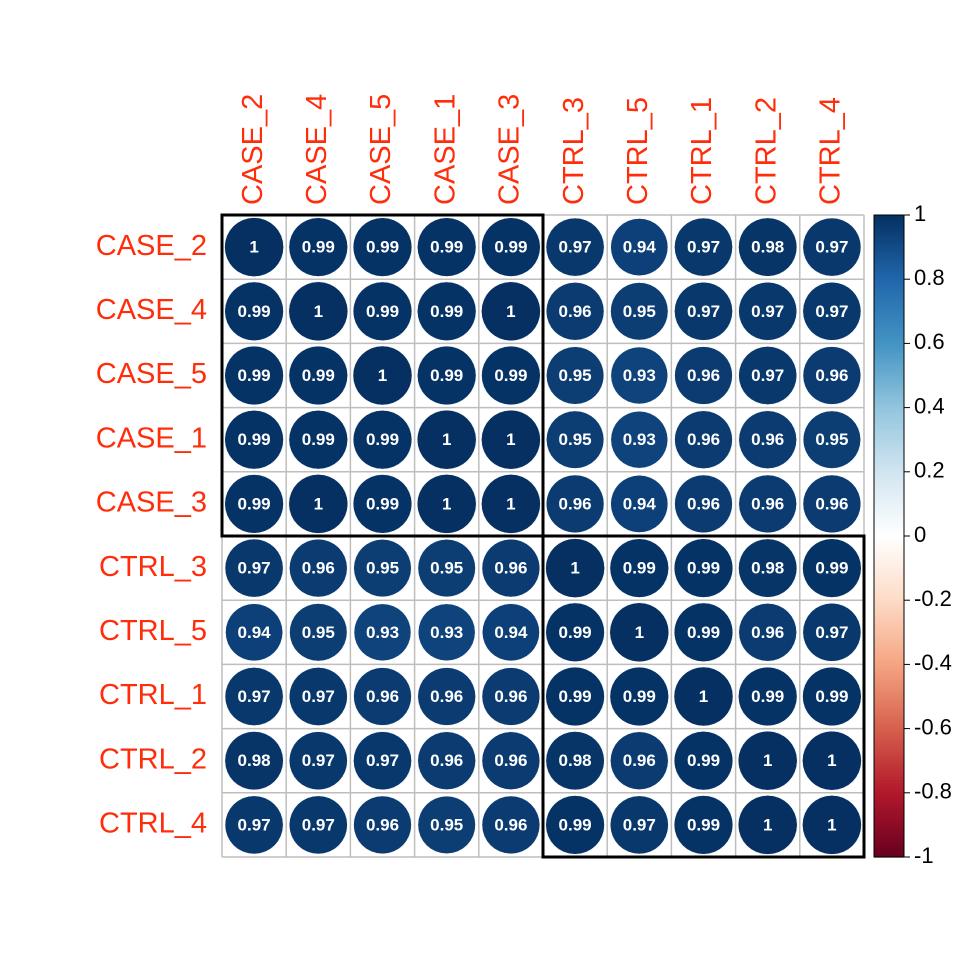  I want to click on row-label: CTRL_3, so click(153, 567).